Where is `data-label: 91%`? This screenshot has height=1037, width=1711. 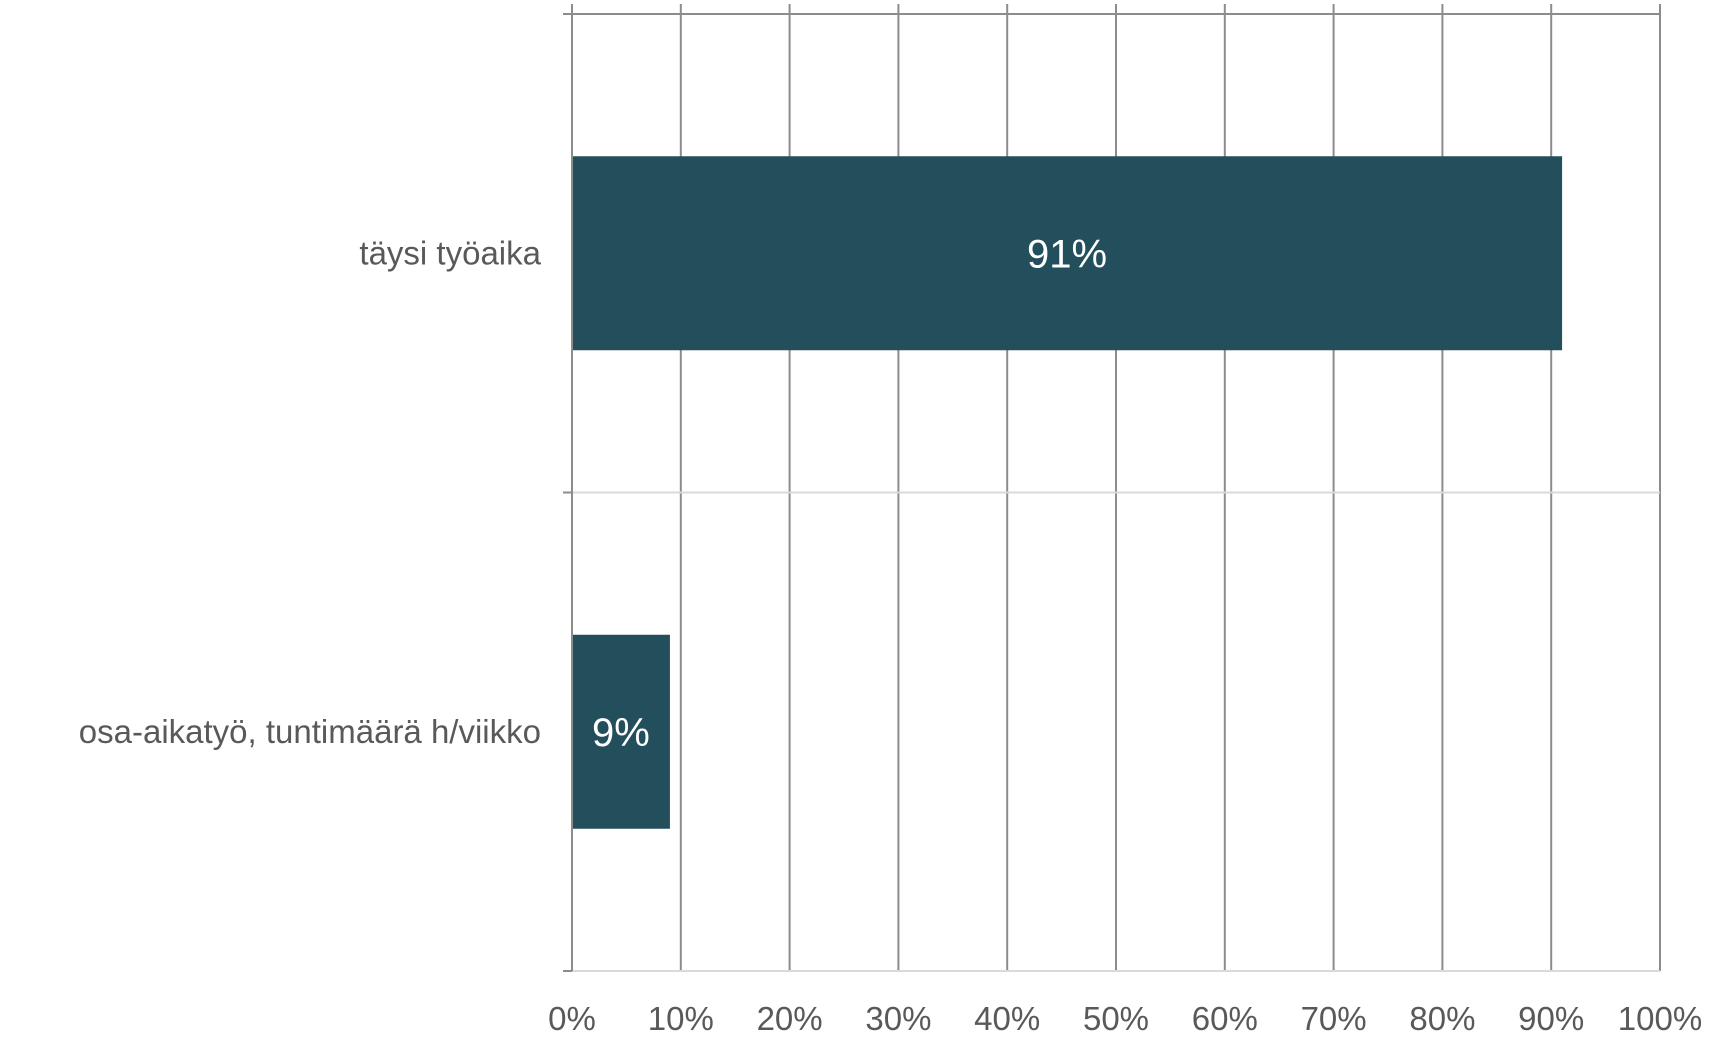 data-label: 91% is located at coordinates (1067, 254).